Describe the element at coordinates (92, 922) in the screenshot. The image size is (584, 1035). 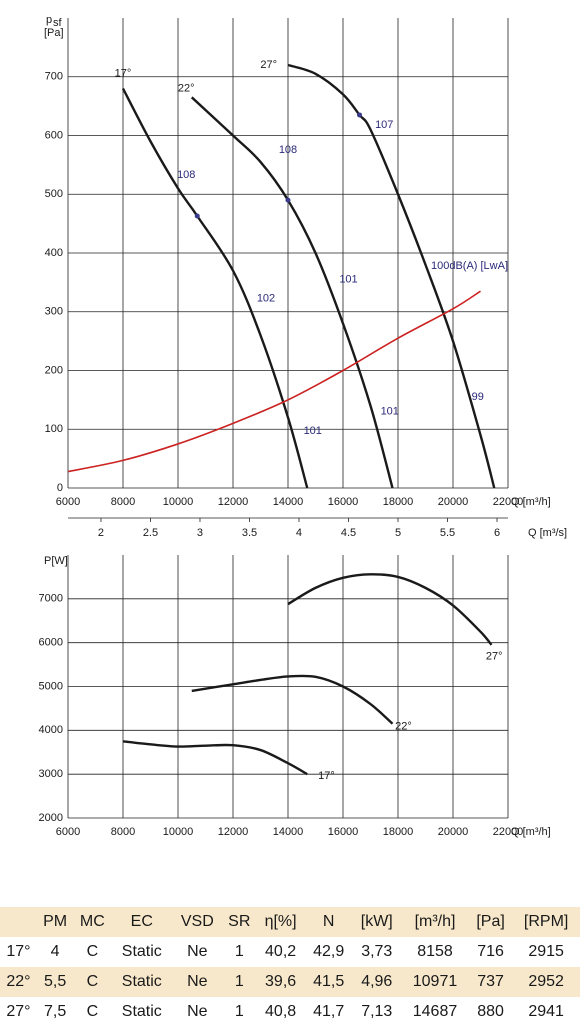
I see `table-cell: MC` at that location.